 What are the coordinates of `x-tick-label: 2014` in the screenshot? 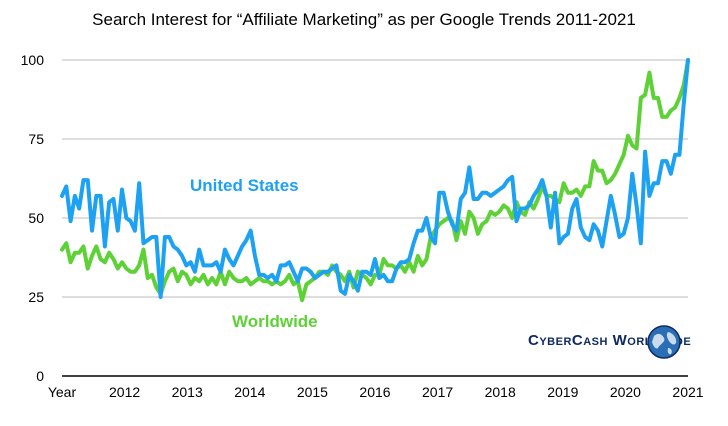 It's located at (249, 392).